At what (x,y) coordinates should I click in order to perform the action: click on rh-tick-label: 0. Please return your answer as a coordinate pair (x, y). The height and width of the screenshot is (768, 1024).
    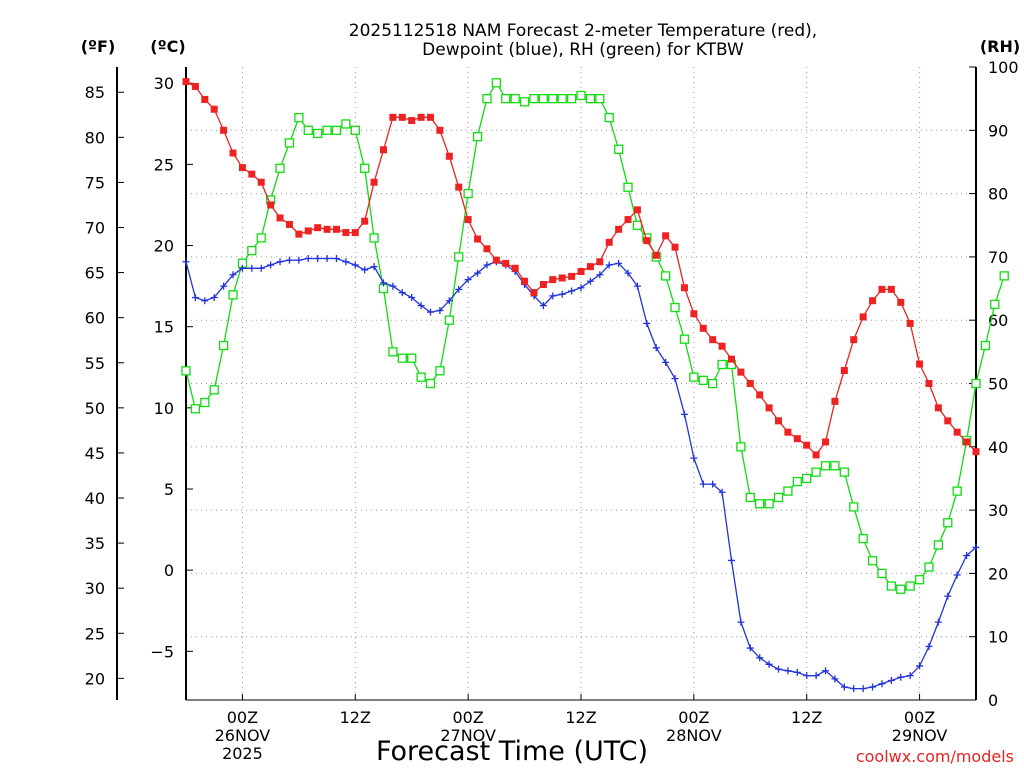
    Looking at the image, I should click on (993, 700).